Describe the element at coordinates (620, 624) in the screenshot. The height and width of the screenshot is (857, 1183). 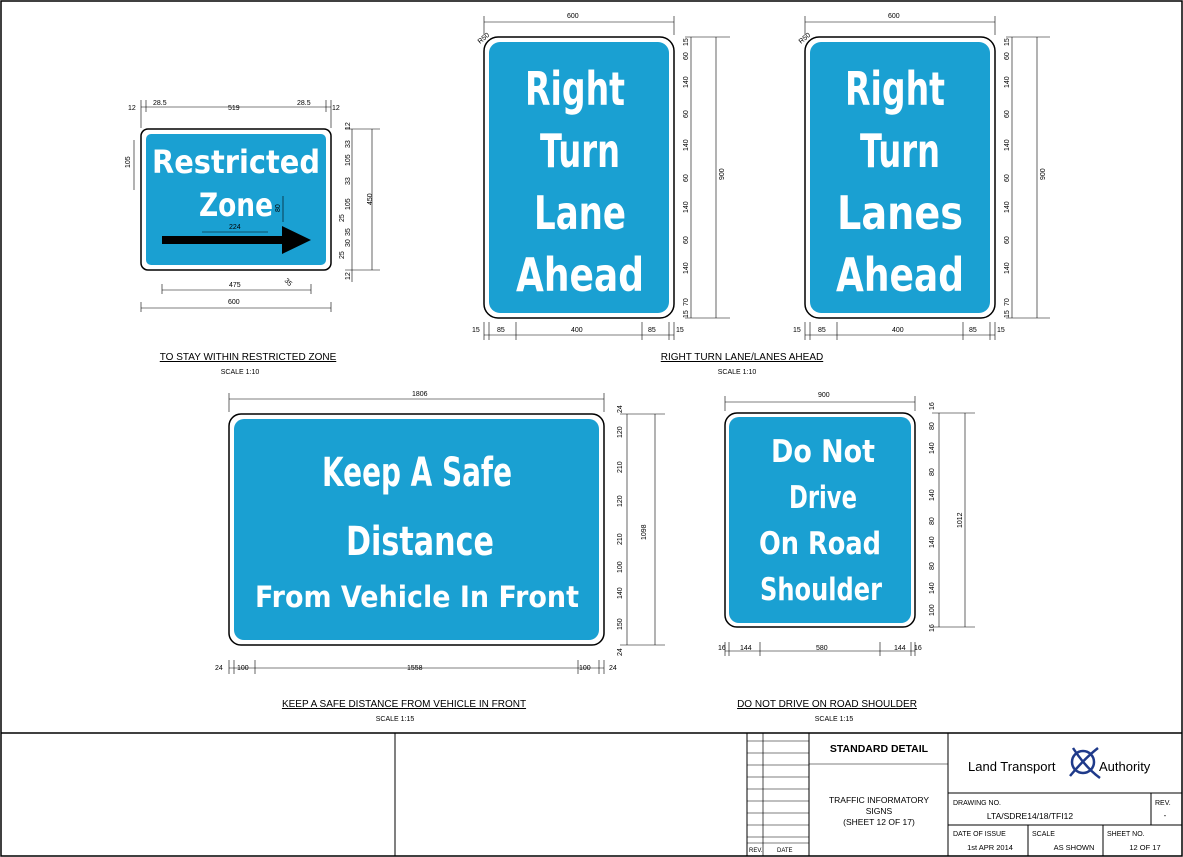
I see `dim-label: 150` at that location.